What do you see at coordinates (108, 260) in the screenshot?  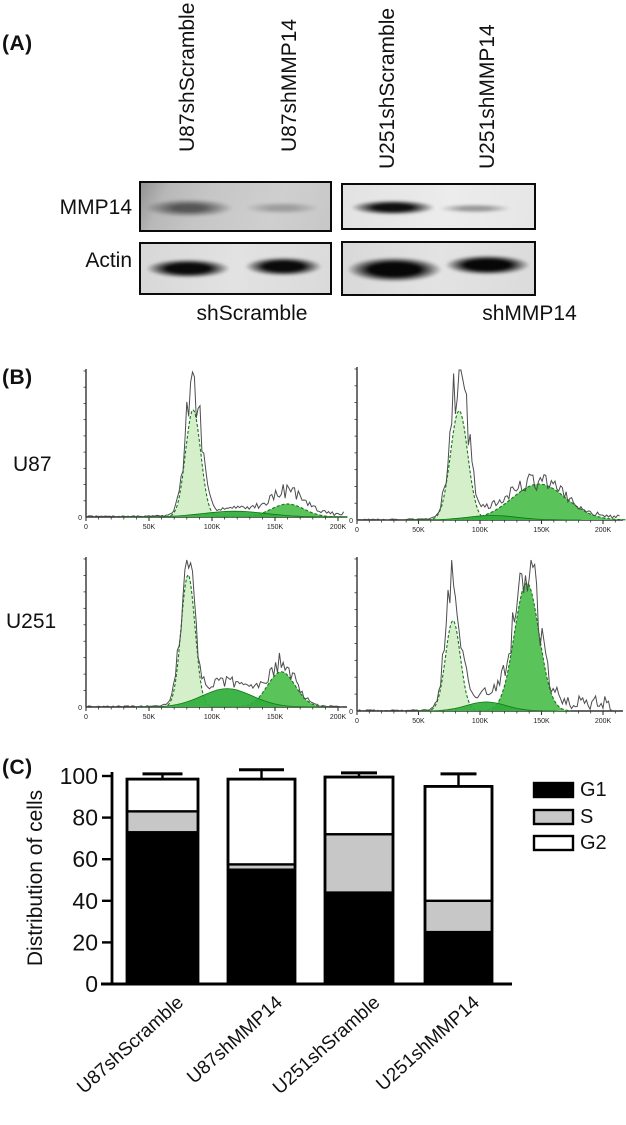 I see `blot-row-label-actin: Actin` at bounding box center [108, 260].